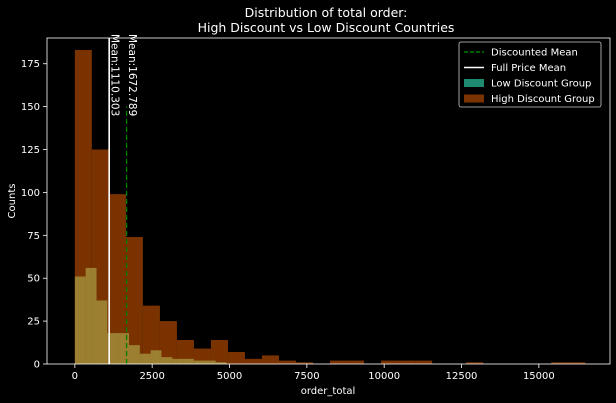 The height and width of the screenshot is (403, 616). What do you see at coordinates (326, 12) in the screenshot?
I see `chart-title-line1: Distribution of total order:` at bounding box center [326, 12].